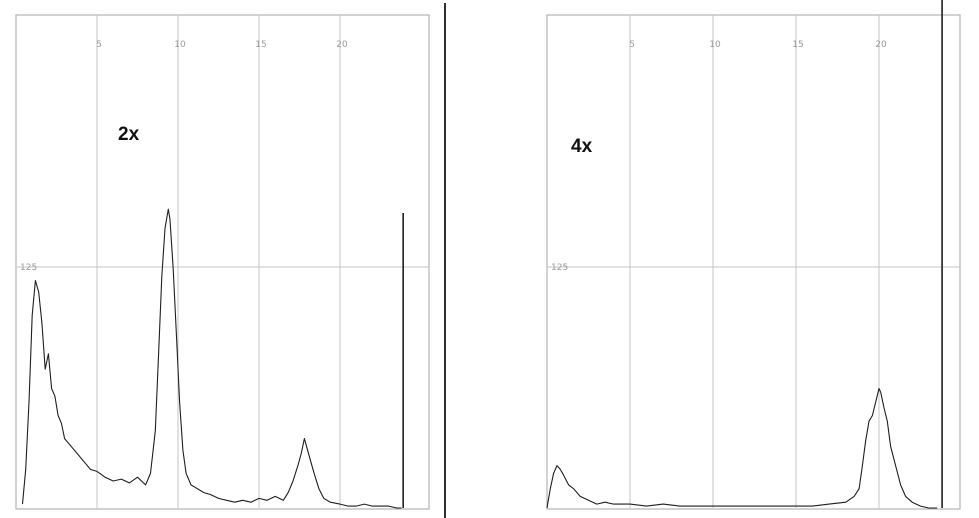 Image resolution: width=979 pixels, height=518 pixels. What do you see at coordinates (129, 134) in the screenshot?
I see `panel-annotation: 2x` at bounding box center [129, 134].